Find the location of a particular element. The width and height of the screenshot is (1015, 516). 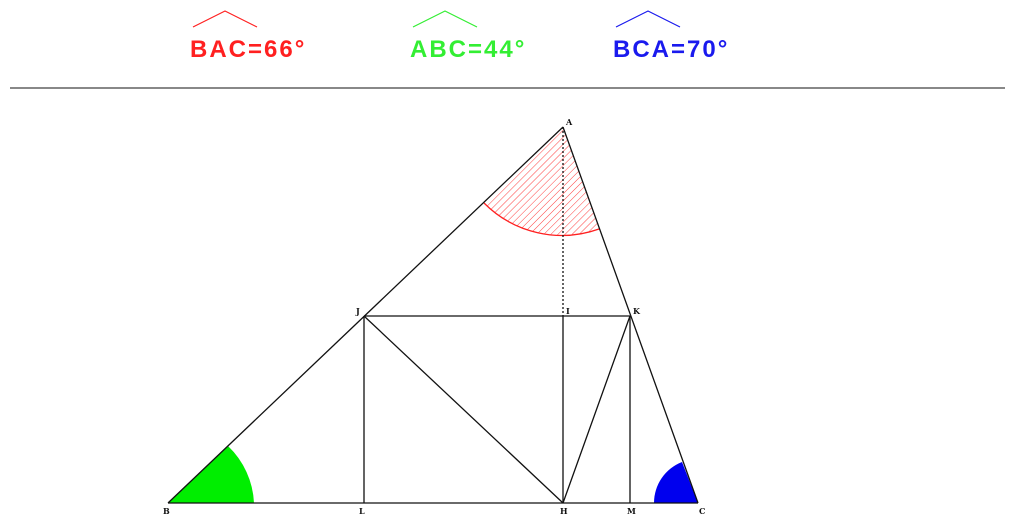

angle-sector-a is located at coordinates (541, 181).